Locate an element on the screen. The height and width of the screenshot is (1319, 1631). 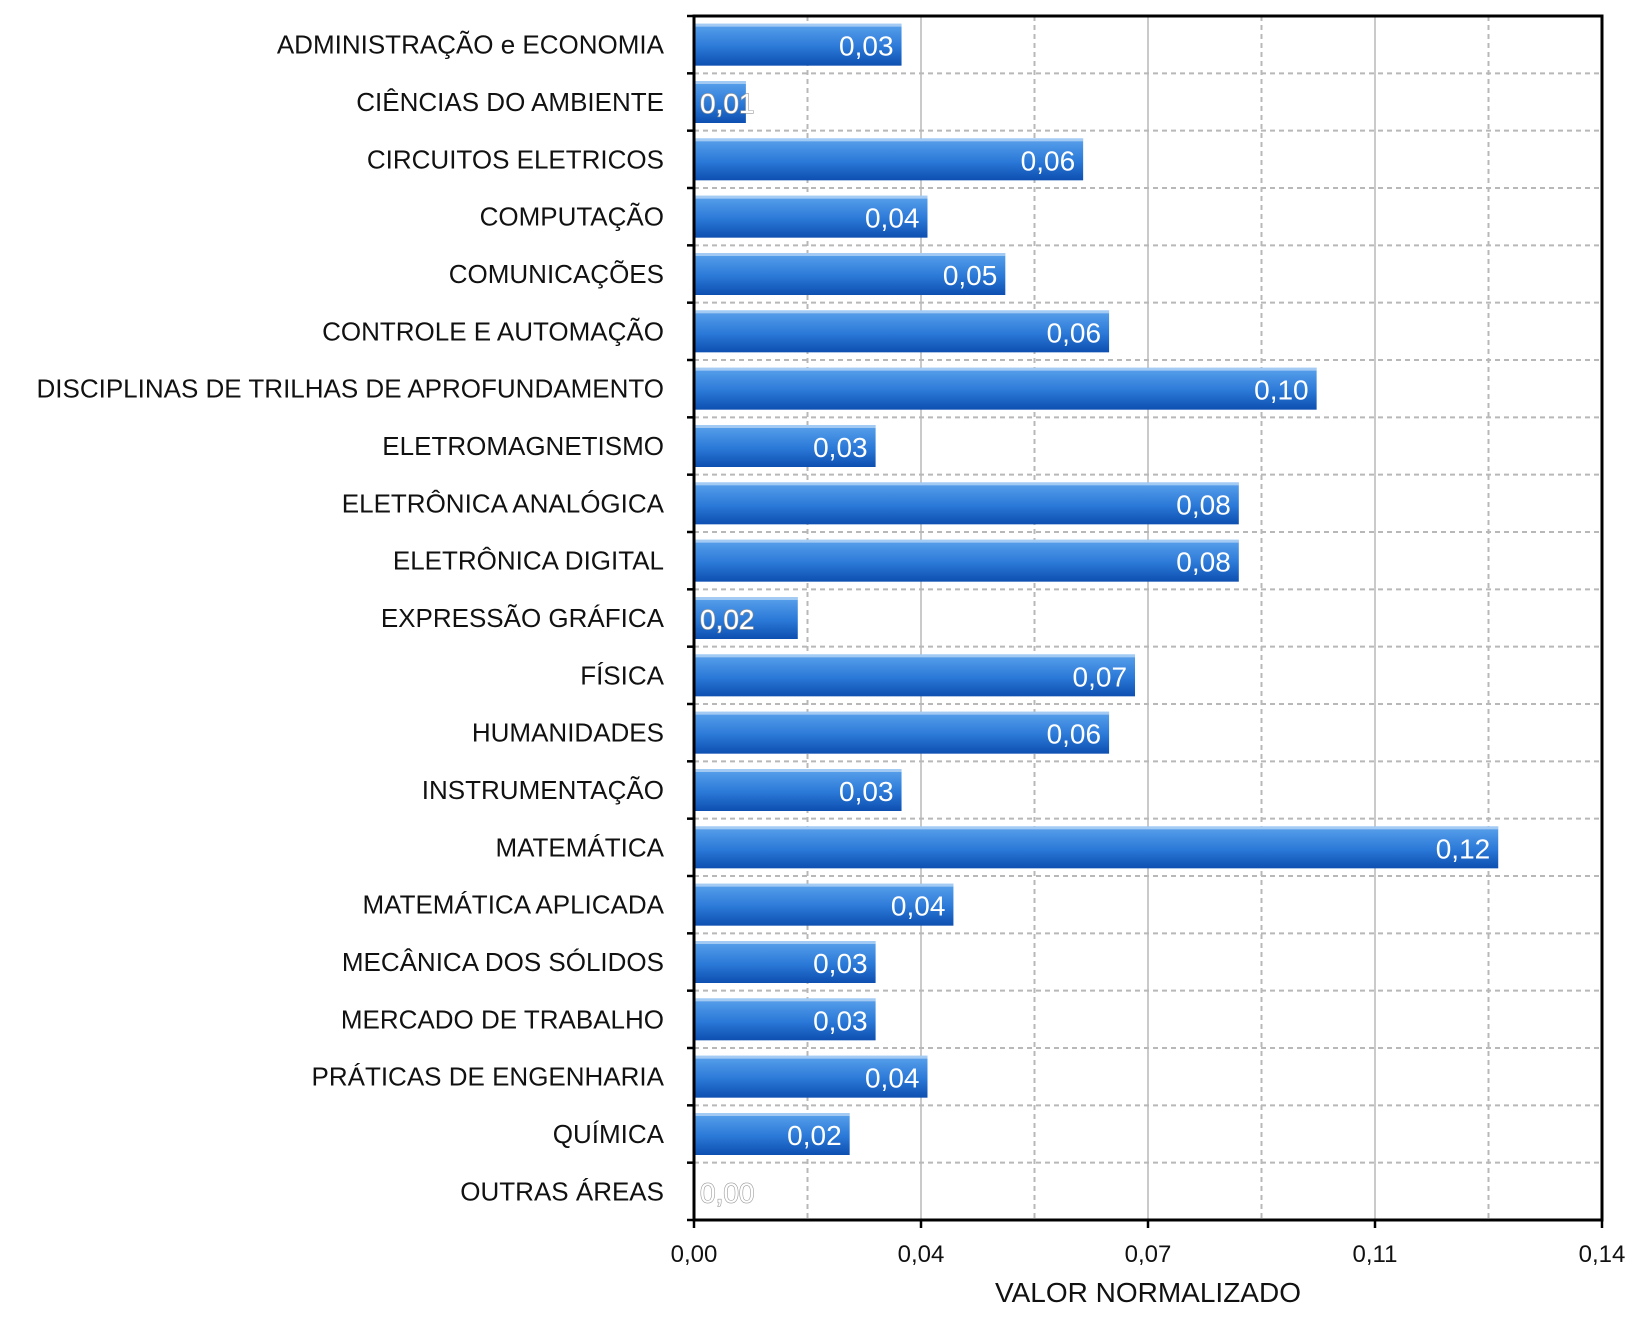
category-label: QUÍMICA is located at coordinates (609, 1134).